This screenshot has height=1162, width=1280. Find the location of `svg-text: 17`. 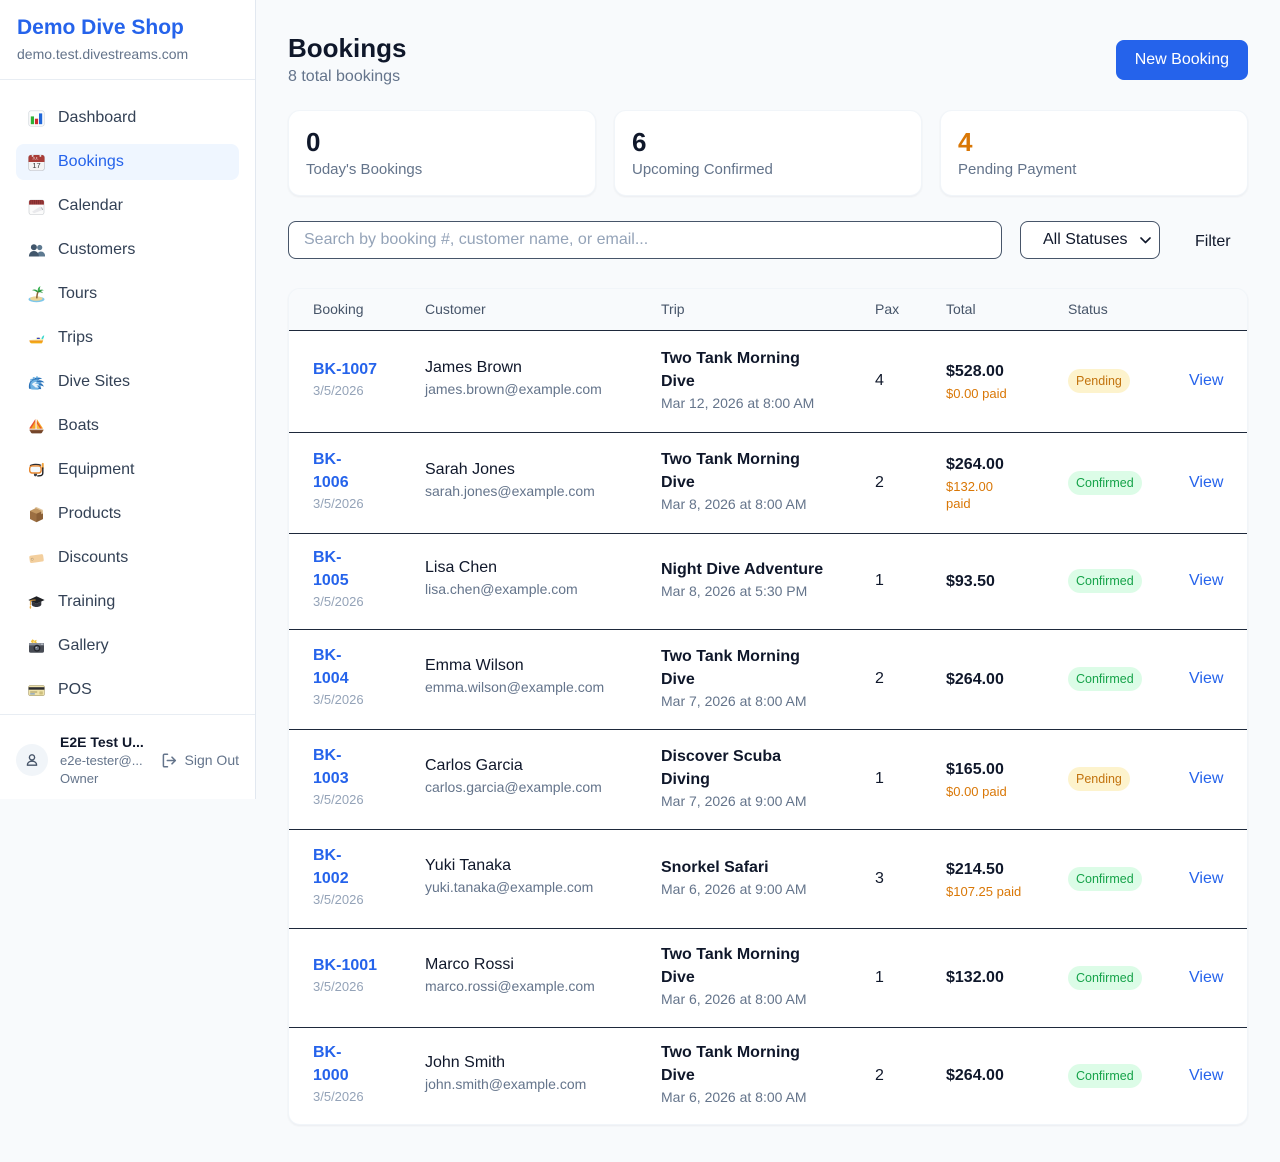

svg-text: 17 is located at coordinates (36, 165).